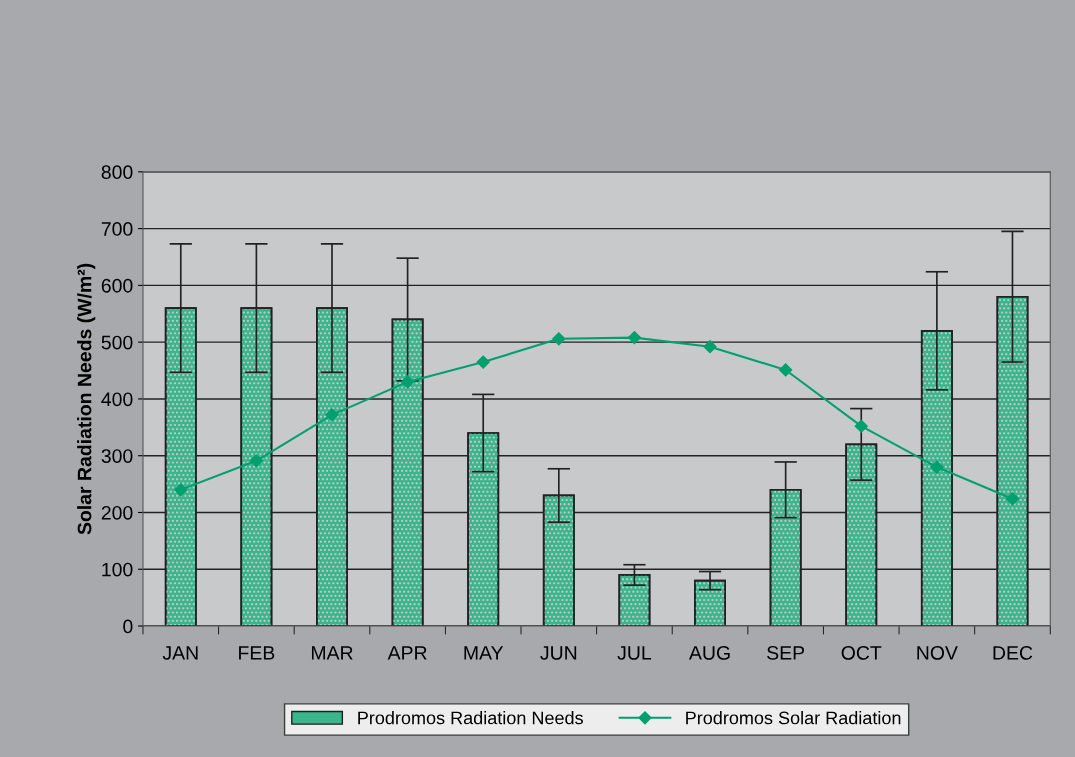 This screenshot has height=757, width=1075. I want to click on x-tick-label: DEC, so click(1013, 653).